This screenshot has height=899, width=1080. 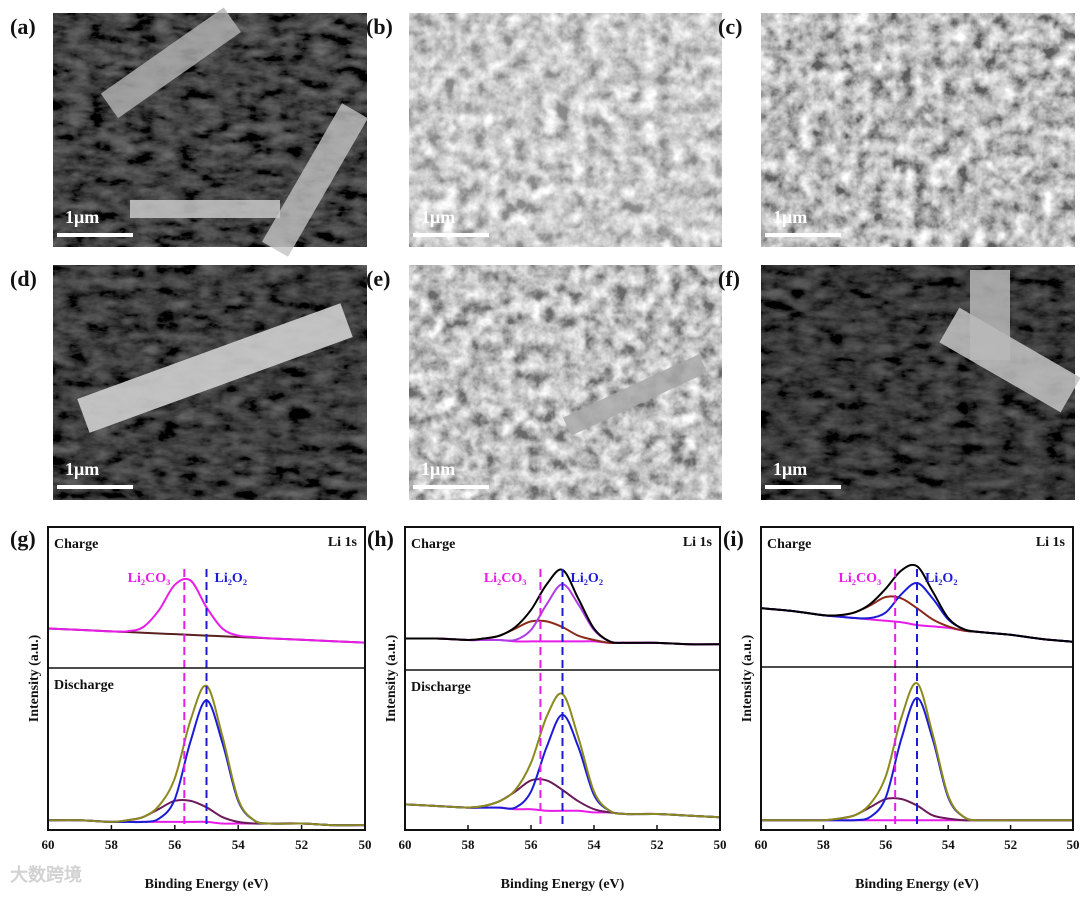 I want to click on sem-b, so click(x=565, y=130).